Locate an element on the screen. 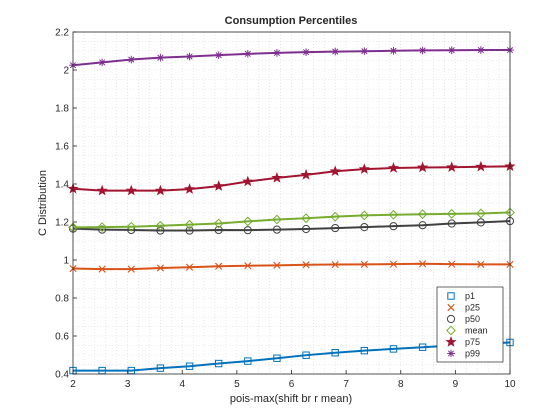 Image resolution: width=560 pixels, height=420 pixels. series-line-p99 is located at coordinates (291, 58).